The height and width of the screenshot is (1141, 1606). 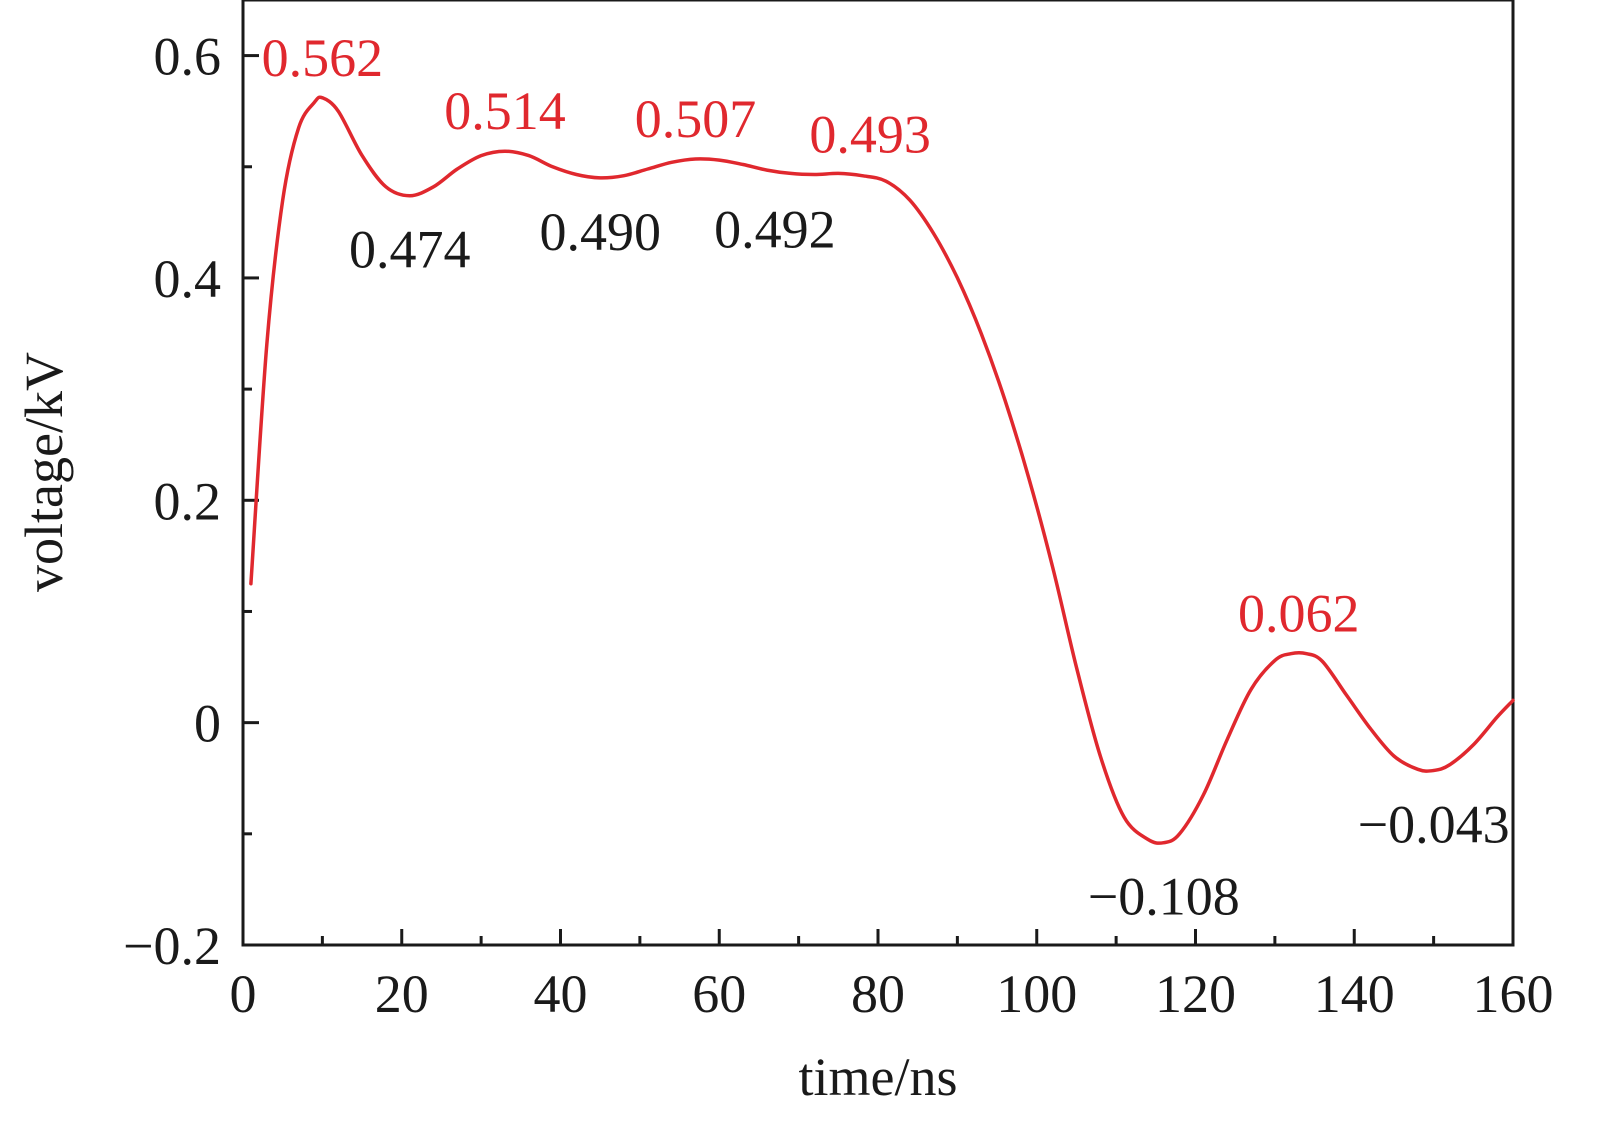 What do you see at coordinates (561, 994) in the screenshot?
I see `x-tick-label: 40` at bounding box center [561, 994].